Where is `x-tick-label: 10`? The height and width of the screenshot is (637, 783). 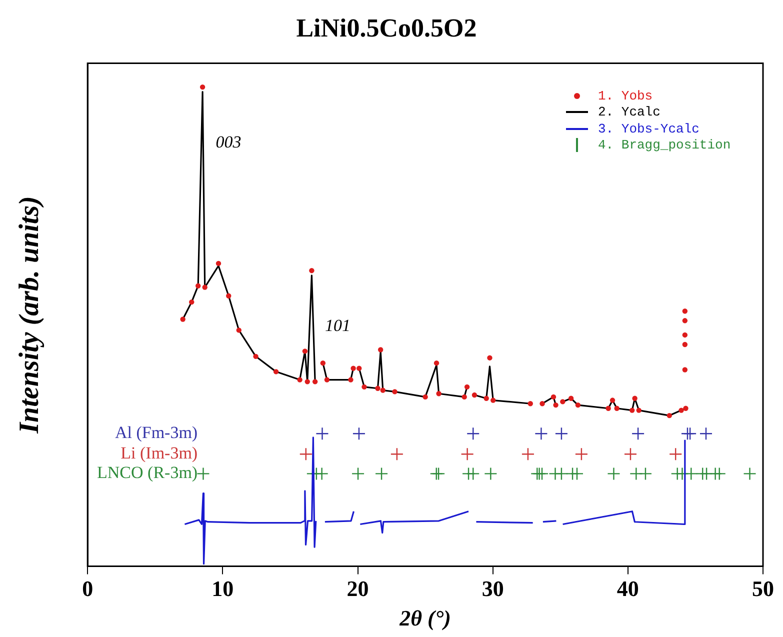 x-tick-label: 10 is located at coordinates (223, 589).